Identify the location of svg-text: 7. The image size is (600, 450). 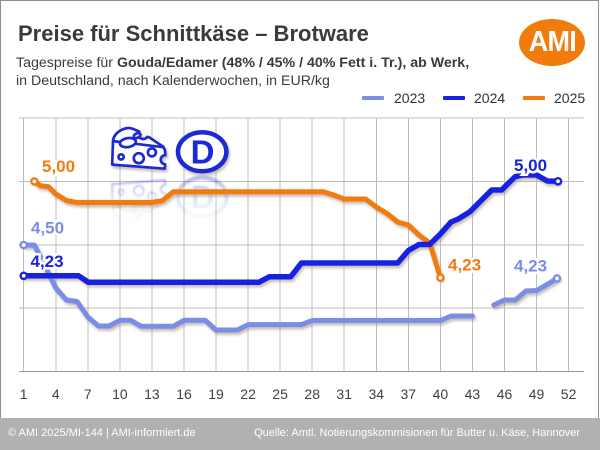
(88, 394).